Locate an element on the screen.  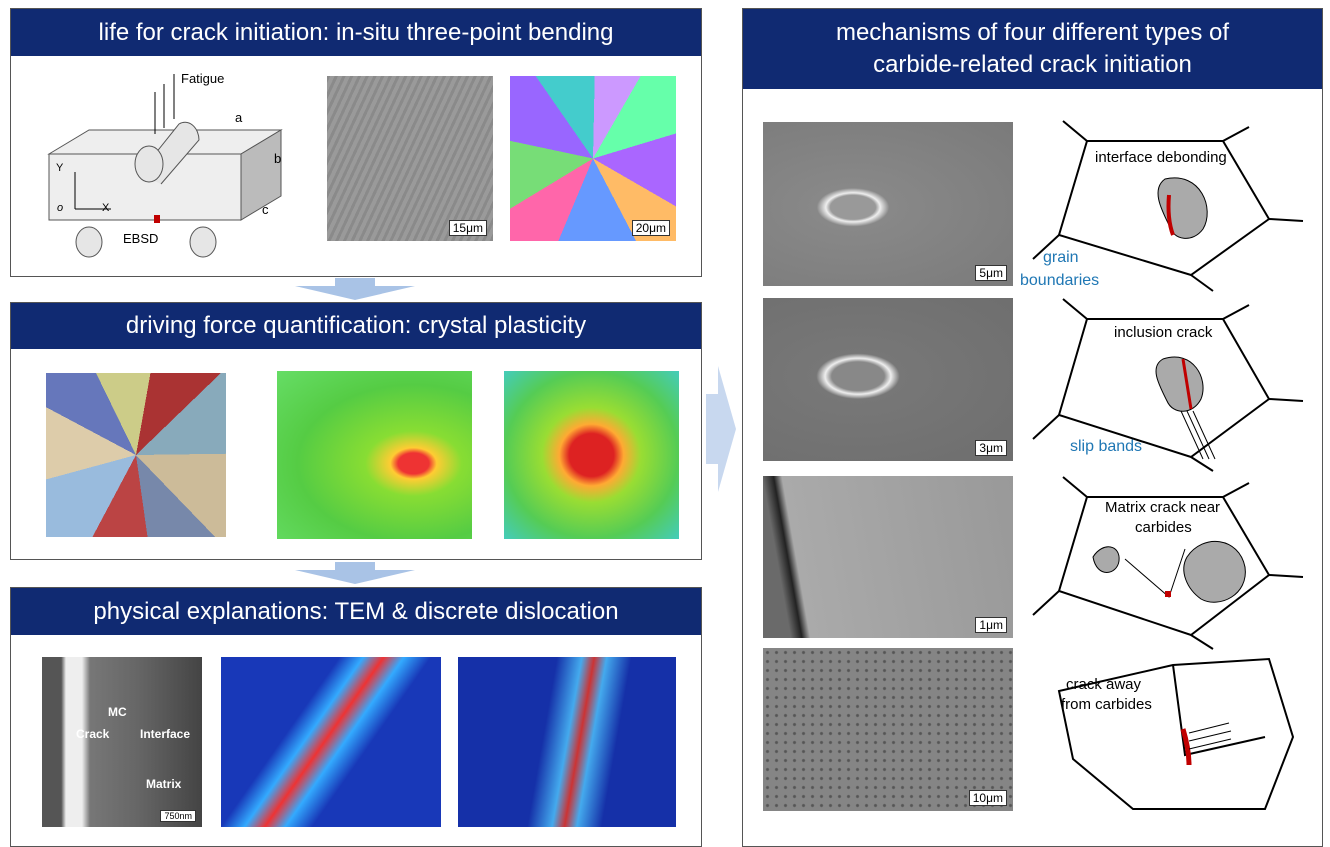
dim-a: a is located at coordinates (239, 117).